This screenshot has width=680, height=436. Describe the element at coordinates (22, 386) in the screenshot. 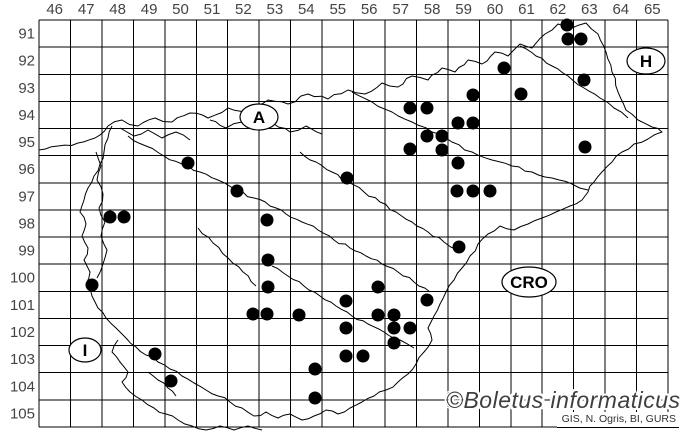

I see `grid-row-label: 104` at that location.